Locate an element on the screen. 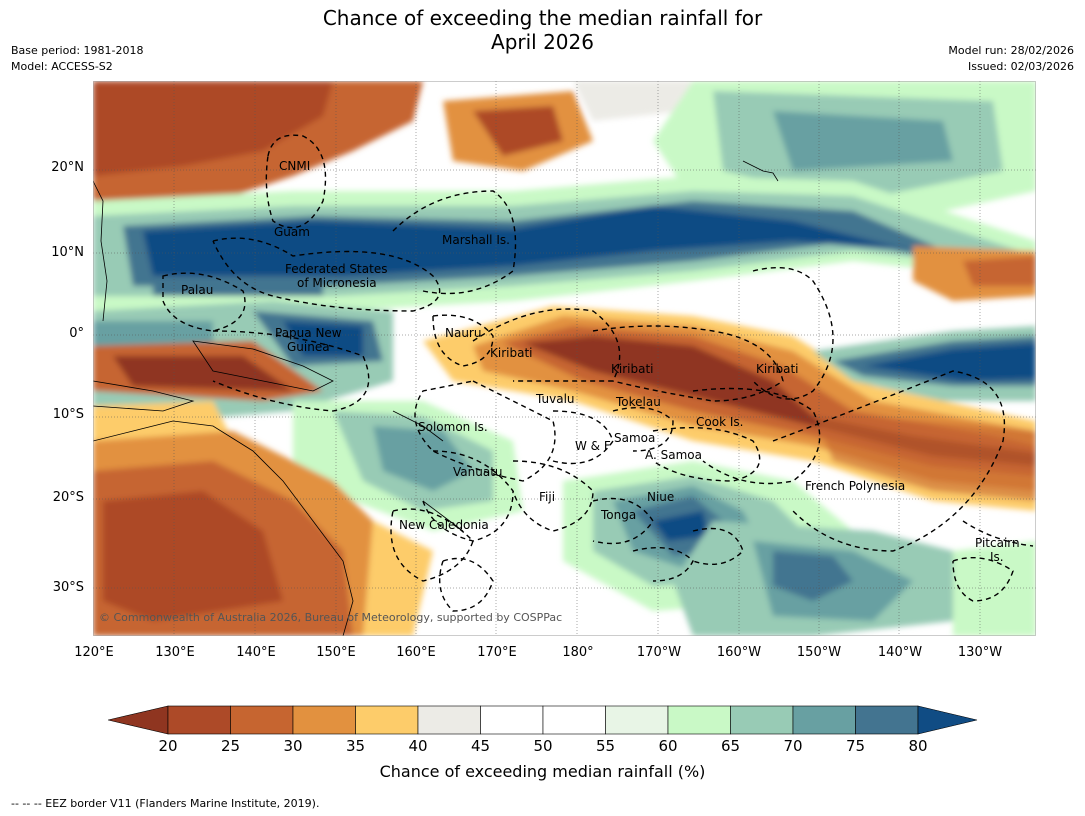 This screenshot has height=816, width=1085. label-guam: Guam is located at coordinates (292, 232).